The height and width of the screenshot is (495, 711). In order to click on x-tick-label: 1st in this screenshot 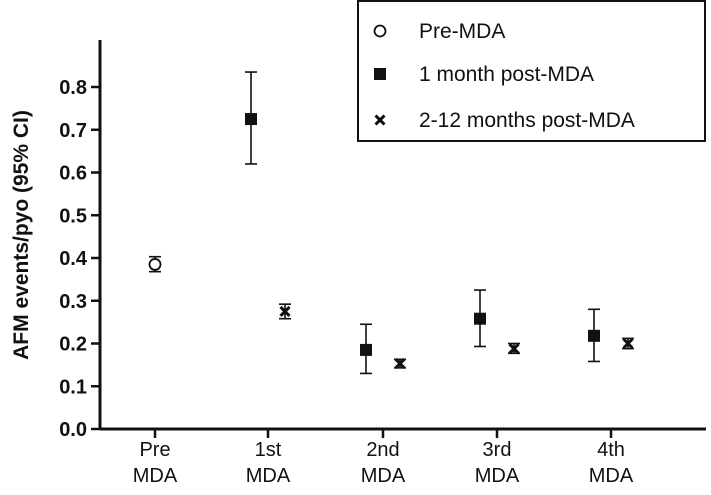, I will do `click(268, 450)`.